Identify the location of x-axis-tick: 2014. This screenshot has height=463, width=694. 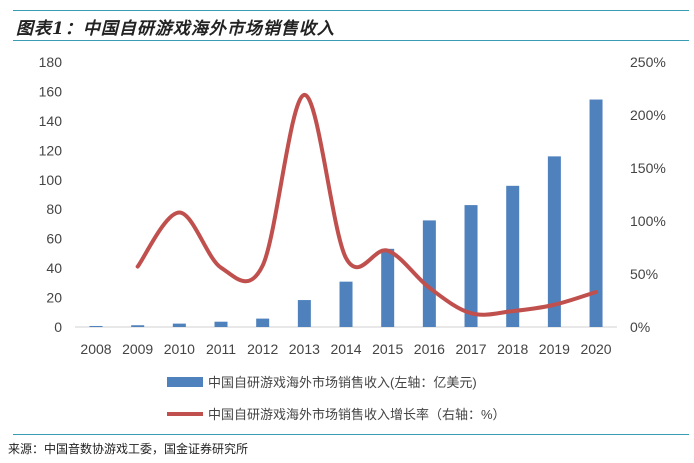
(345, 349).